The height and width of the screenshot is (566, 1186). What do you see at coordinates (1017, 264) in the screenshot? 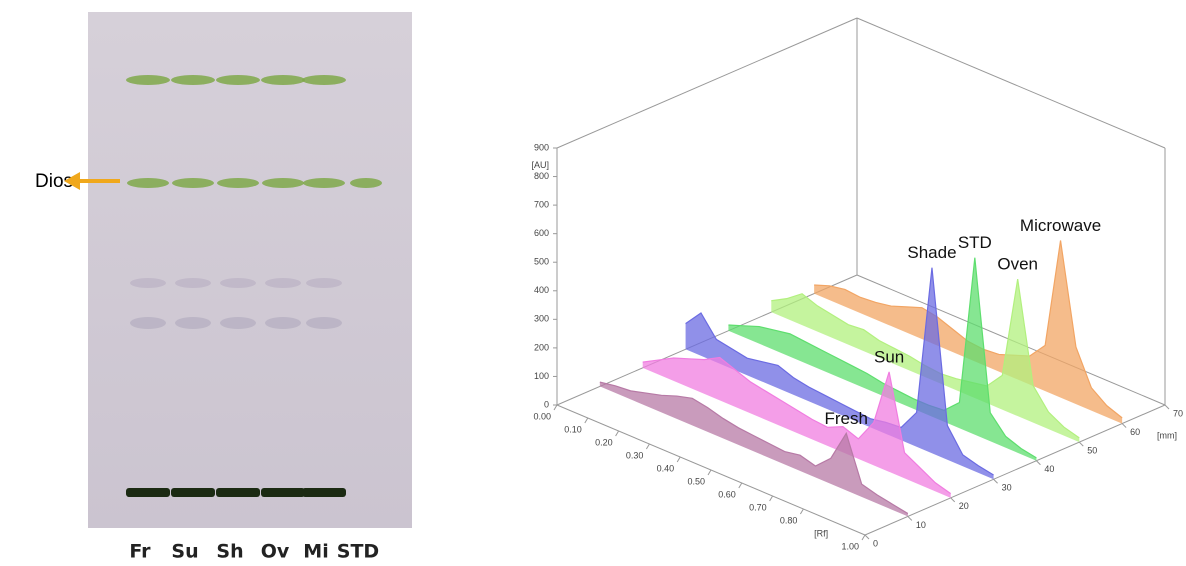
I see `series-label: Oven` at bounding box center [1017, 264].